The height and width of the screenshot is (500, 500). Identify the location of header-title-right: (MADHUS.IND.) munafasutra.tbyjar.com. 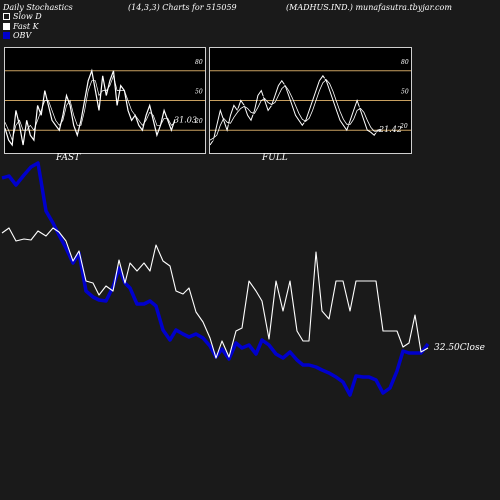
(369, 7).